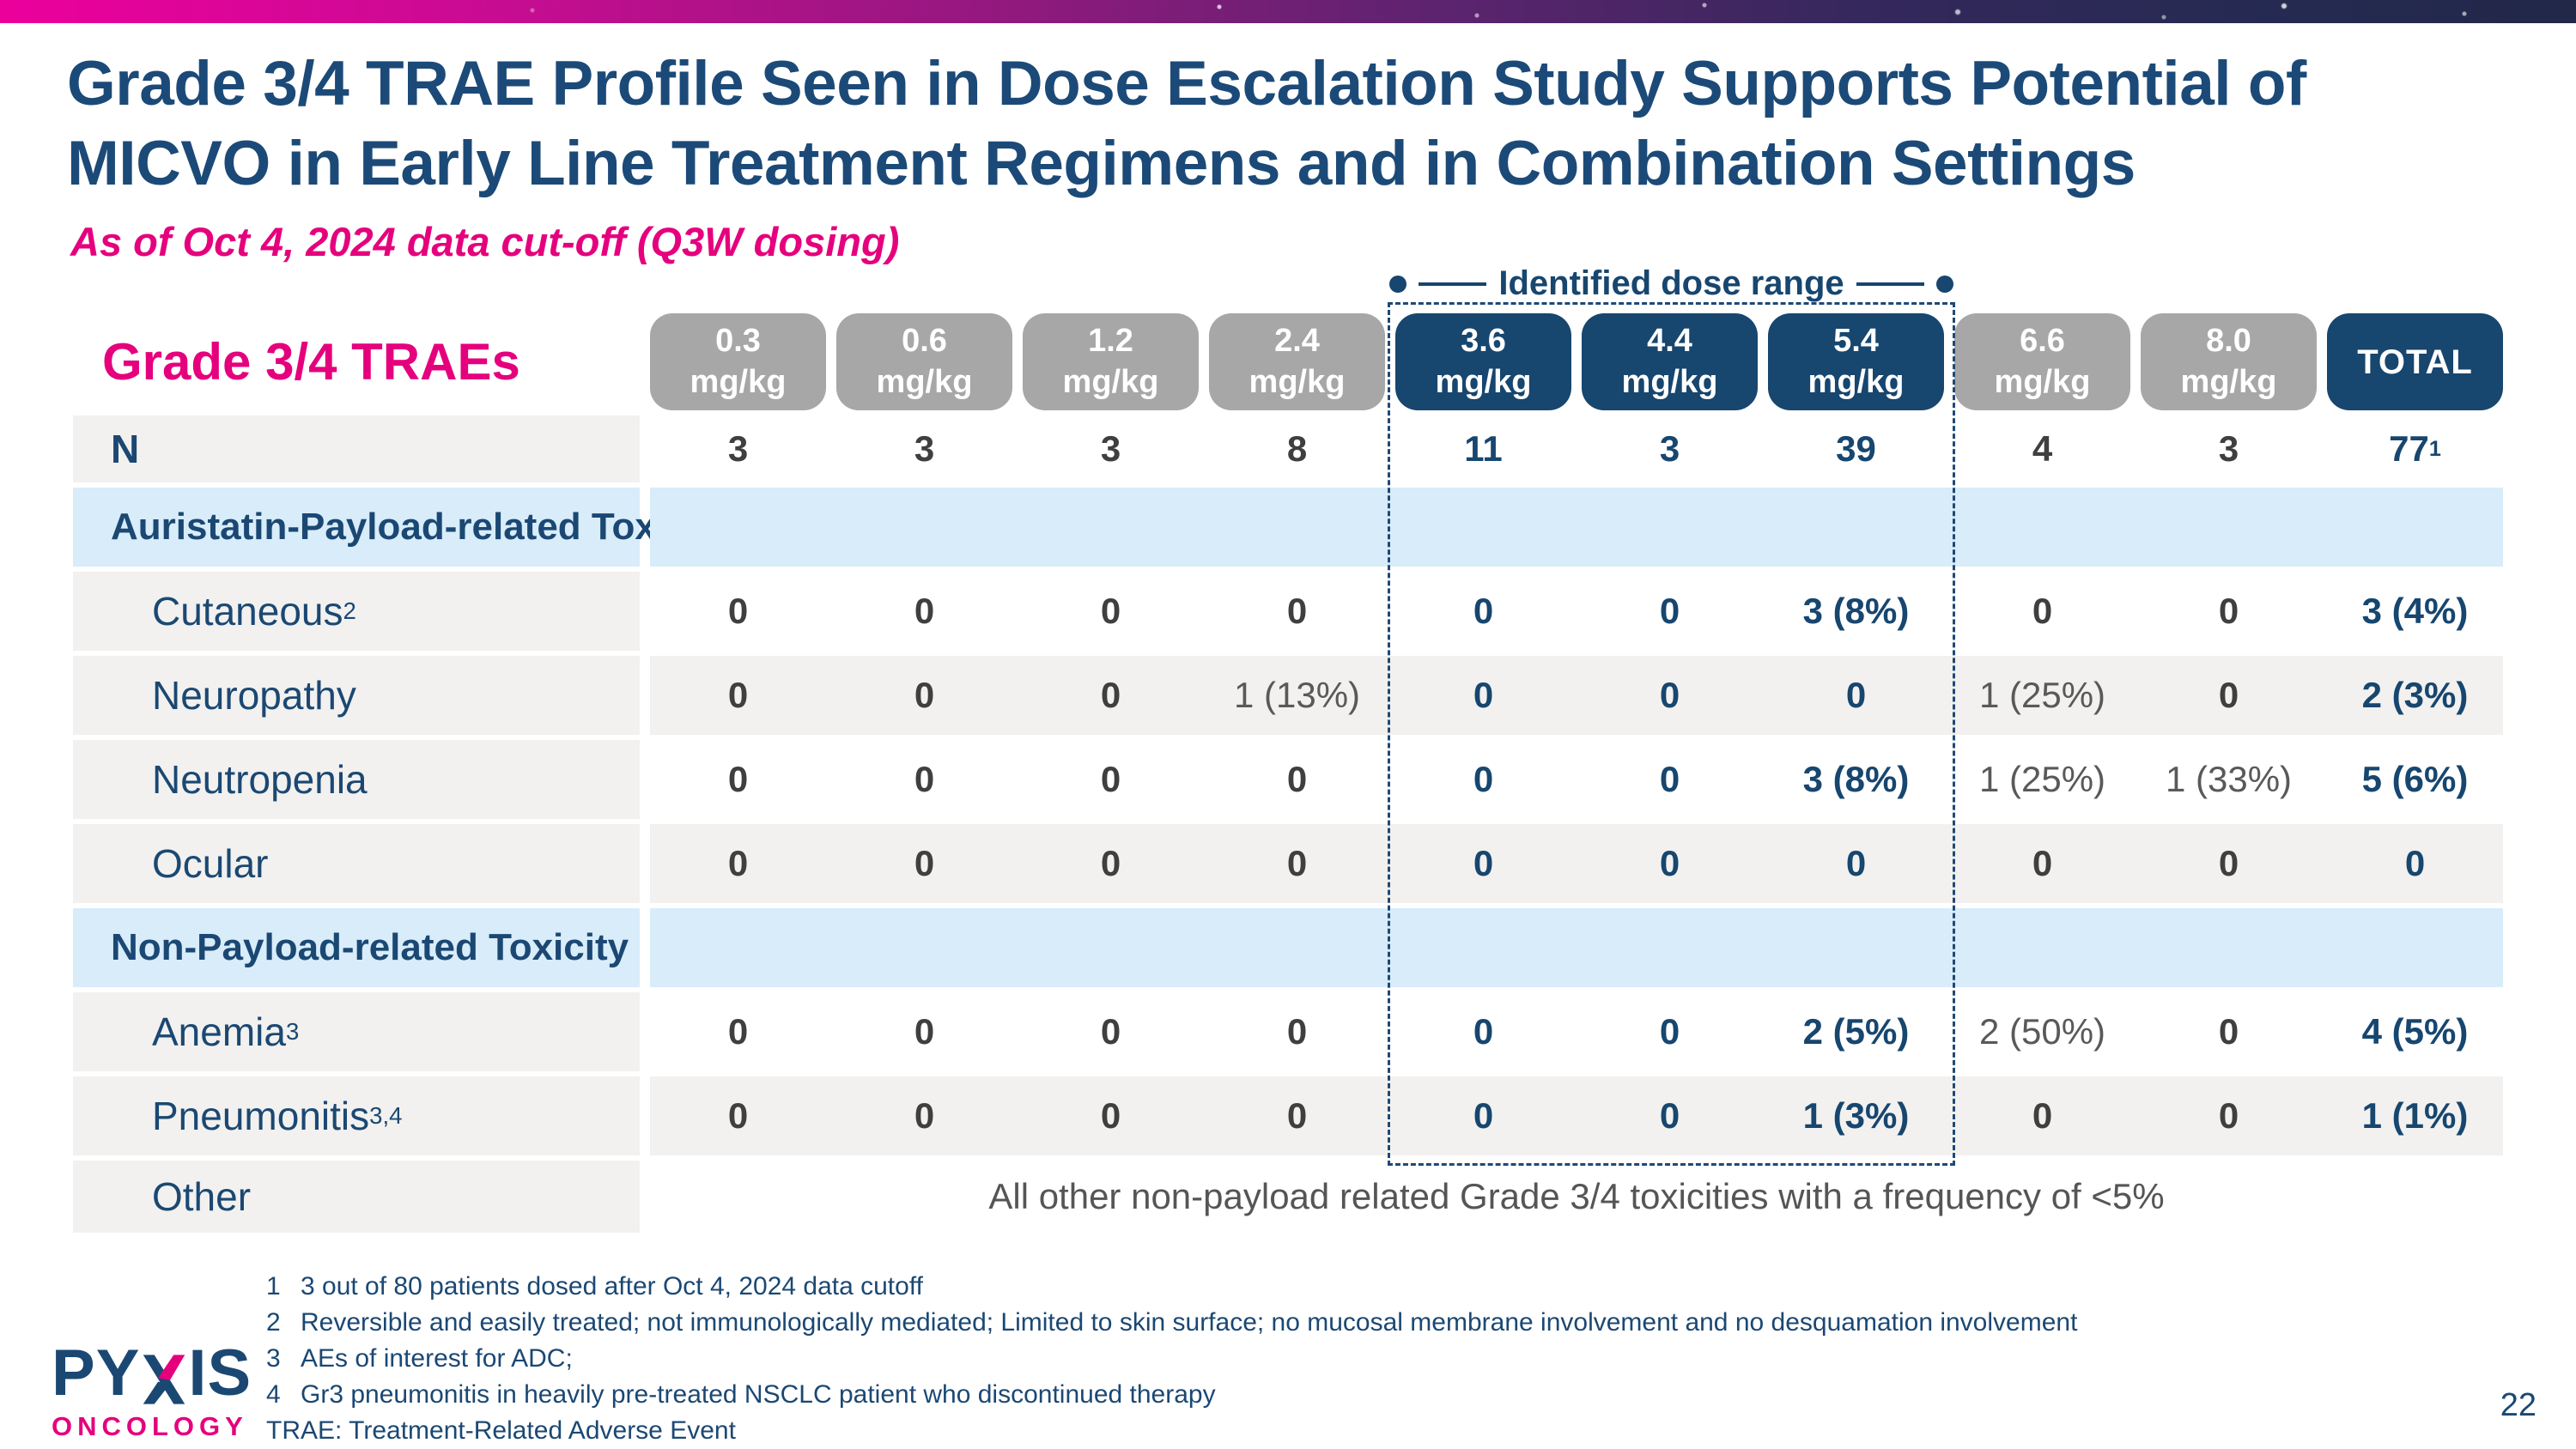 The height and width of the screenshot is (1449, 2576). Describe the element at coordinates (356, 448) in the screenshot. I see `row-label-n: N` at that location.